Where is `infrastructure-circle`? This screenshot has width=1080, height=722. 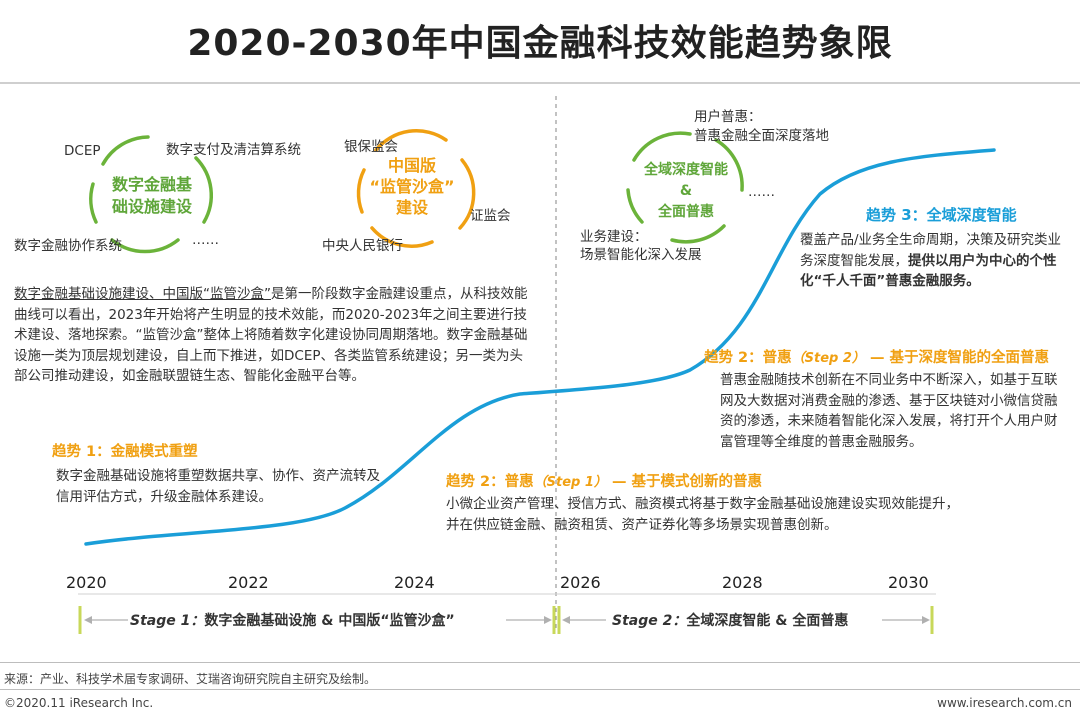
infrastructure-circle is located at coordinates (151, 194).